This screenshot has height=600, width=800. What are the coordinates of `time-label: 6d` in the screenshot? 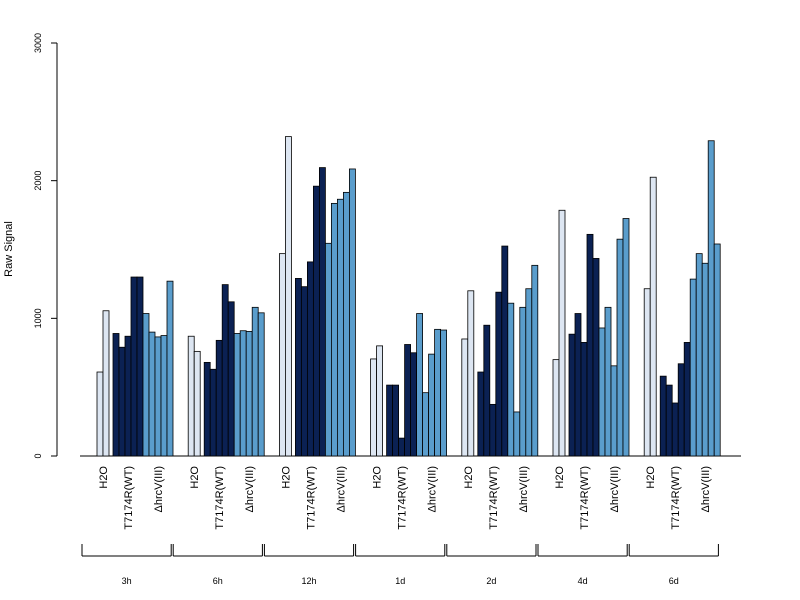 It's located at (674, 581).